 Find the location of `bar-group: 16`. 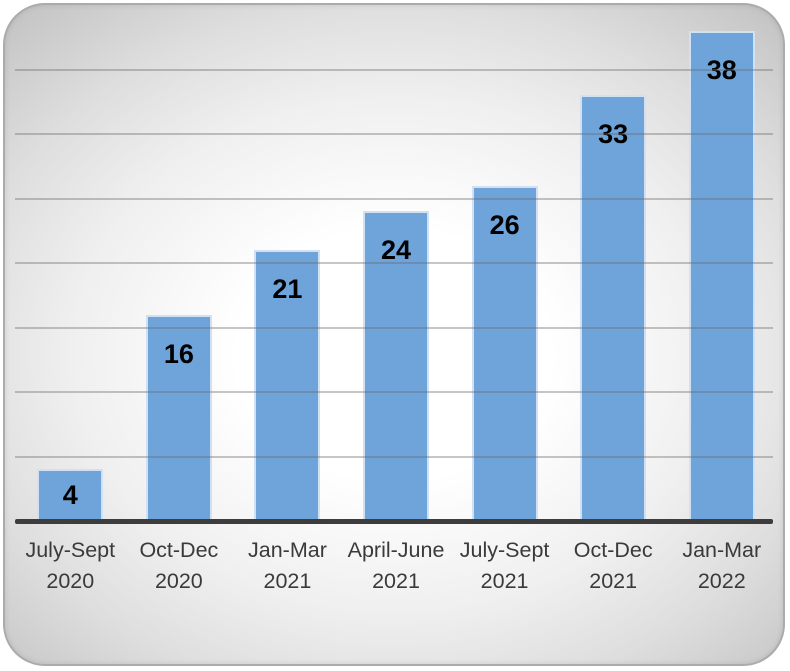

bar-group: 16 is located at coordinates (179, 263).